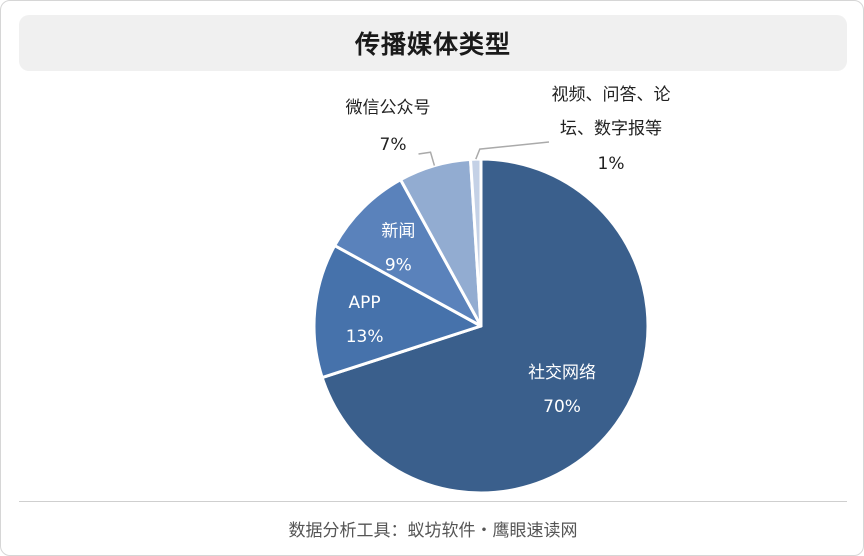  I want to click on slice-value-3: 7%, so click(393, 145).